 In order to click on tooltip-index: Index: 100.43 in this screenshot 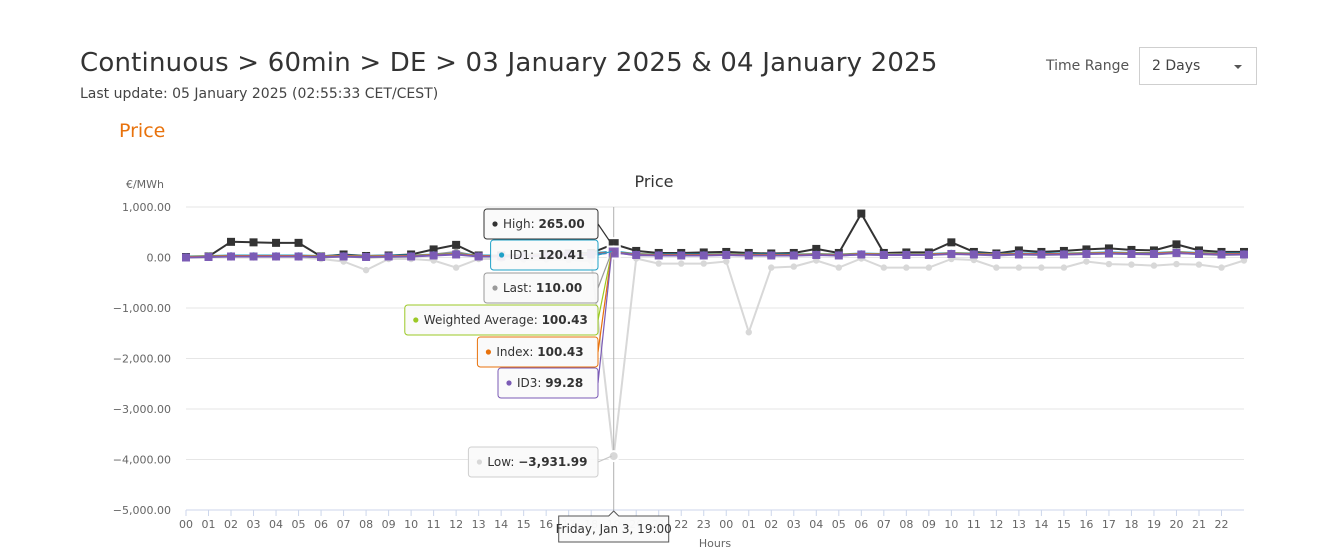, I will do `click(544, 310)`.